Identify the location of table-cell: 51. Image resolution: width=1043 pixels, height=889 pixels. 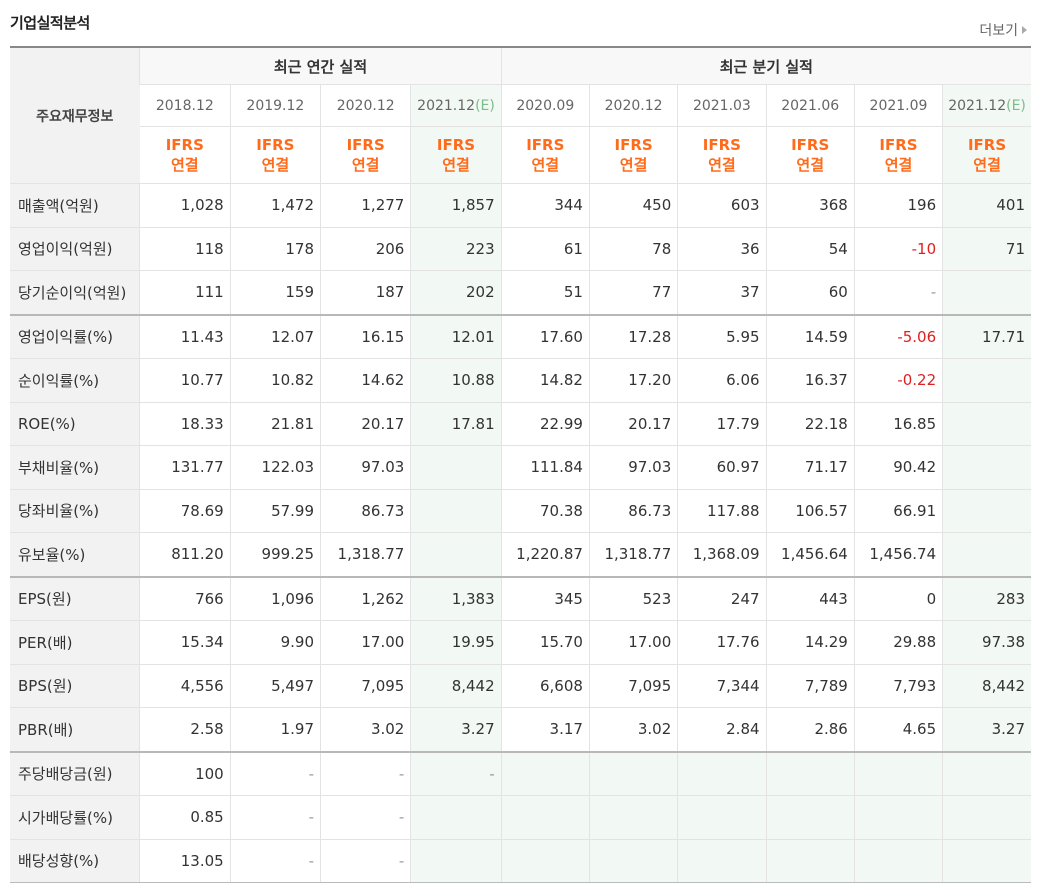
(545, 292).